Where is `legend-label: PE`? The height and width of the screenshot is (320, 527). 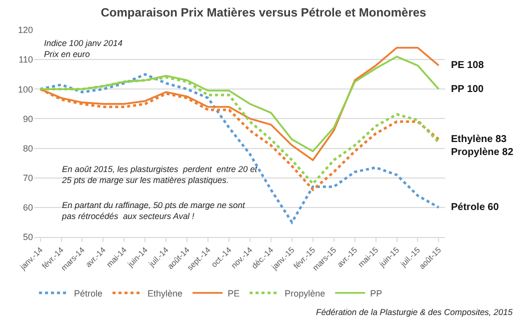
legend-label: PE is located at coordinates (234, 293).